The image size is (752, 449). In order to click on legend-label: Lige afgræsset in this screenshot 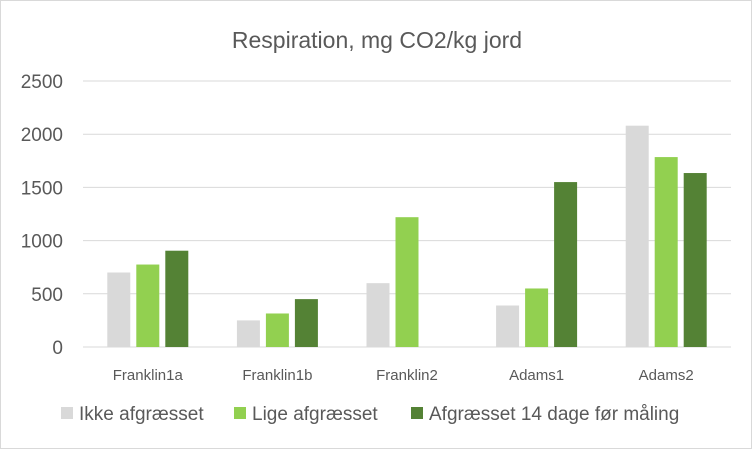, I will do `click(315, 414)`.